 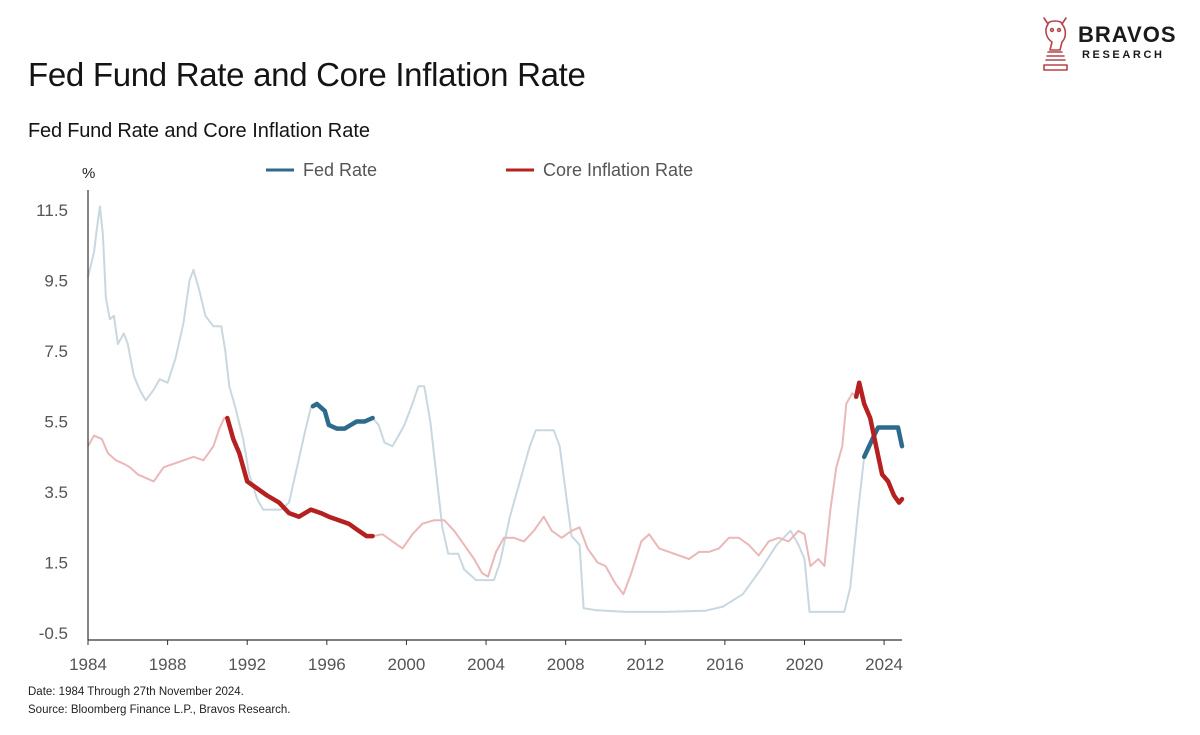 What do you see at coordinates (56, 563) in the screenshot?
I see `y-tick-label: 1.5` at bounding box center [56, 563].